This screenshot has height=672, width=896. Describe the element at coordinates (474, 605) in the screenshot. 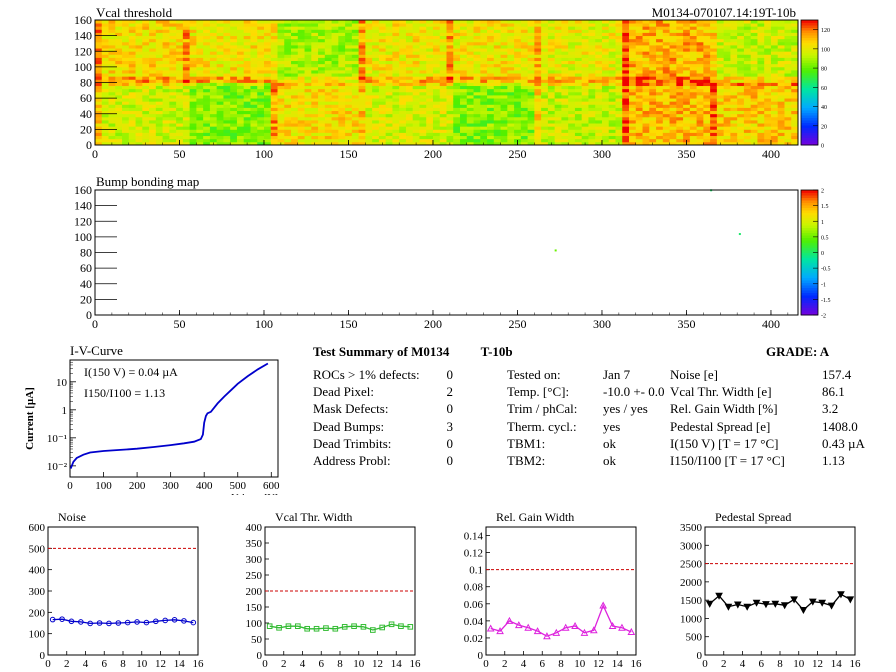

I see `roc-y-tick-label: 0.06` at that location.